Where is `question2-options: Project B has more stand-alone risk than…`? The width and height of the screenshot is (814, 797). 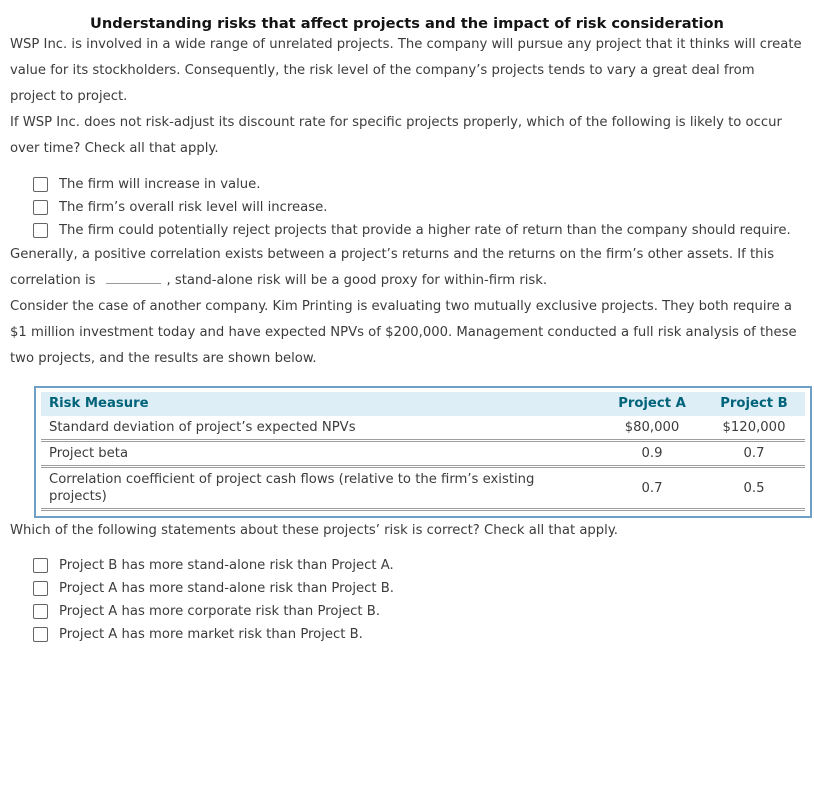 question2-options: Project B has more stand-alone risk than… is located at coordinates (407, 600).